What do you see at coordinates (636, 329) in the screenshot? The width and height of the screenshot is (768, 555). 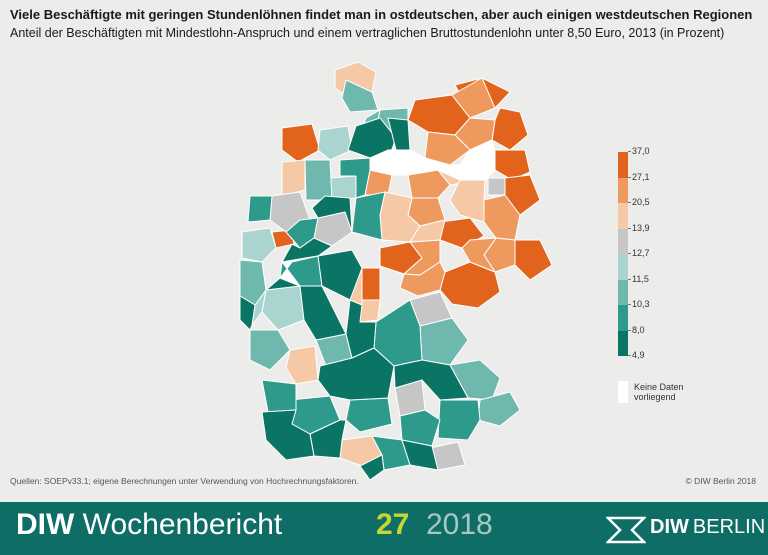 I see `legend-tick-label: 8,0` at bounding box center [636, 329].